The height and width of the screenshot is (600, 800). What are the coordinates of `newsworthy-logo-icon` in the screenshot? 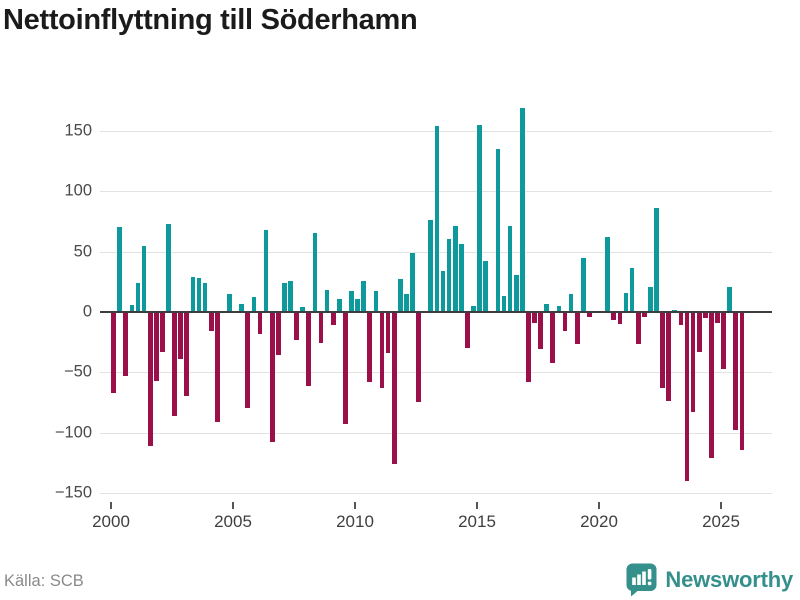 It's located at (641, 580).